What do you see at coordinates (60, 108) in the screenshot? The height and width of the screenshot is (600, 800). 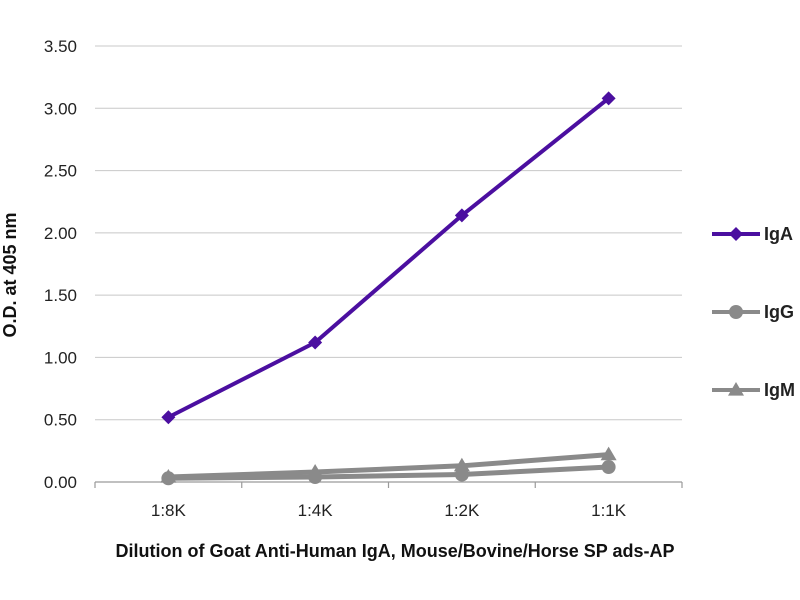 I see `y-tick-label: 3.00` at bounding box center [60, 108].